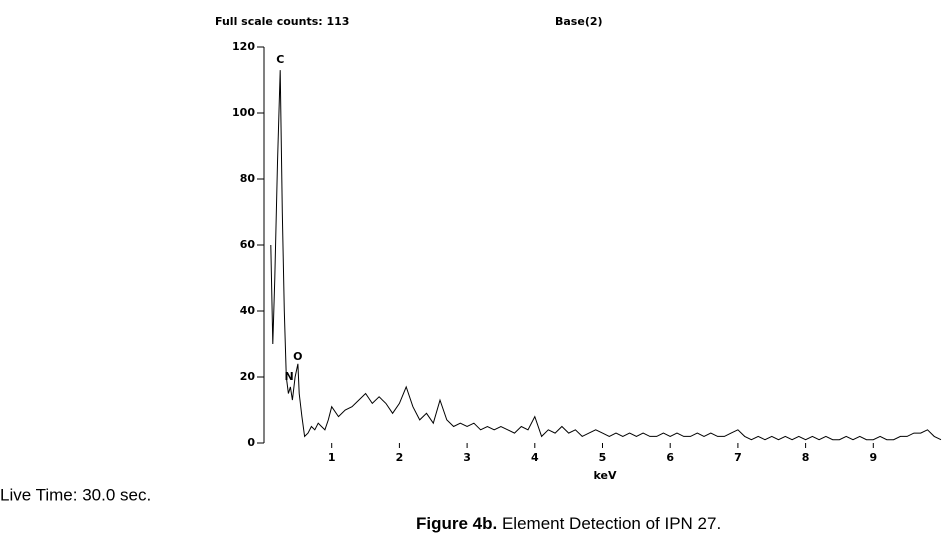 The image size is (948, 538). What do you see at coordinates (670, 457) in the screenshot?
I see `x-tick-label: 6` at bounding box center [670, 457].